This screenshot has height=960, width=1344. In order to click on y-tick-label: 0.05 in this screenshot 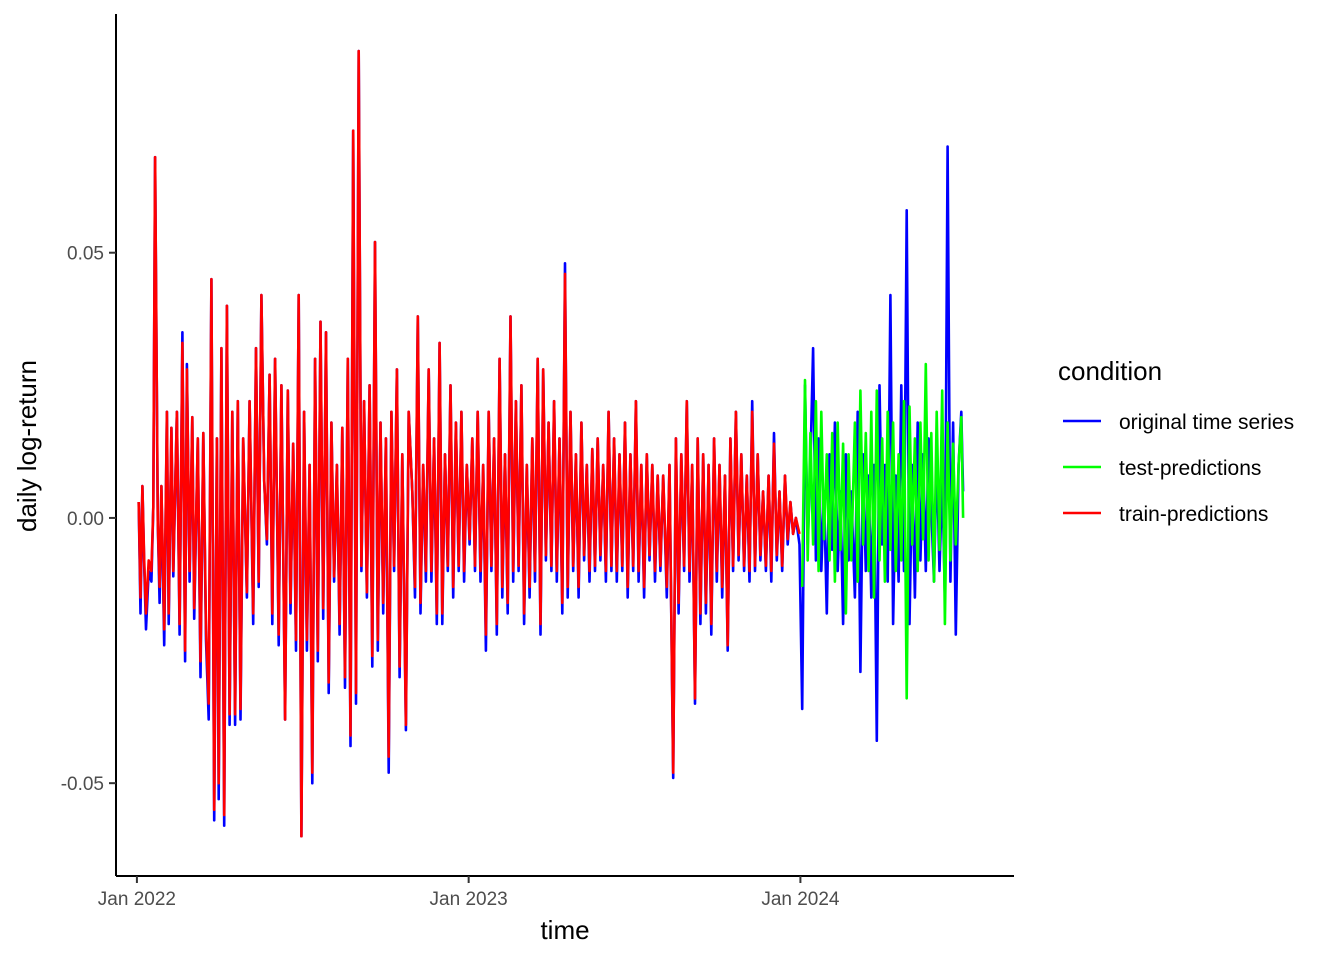, I will do `click(85, 254)`.